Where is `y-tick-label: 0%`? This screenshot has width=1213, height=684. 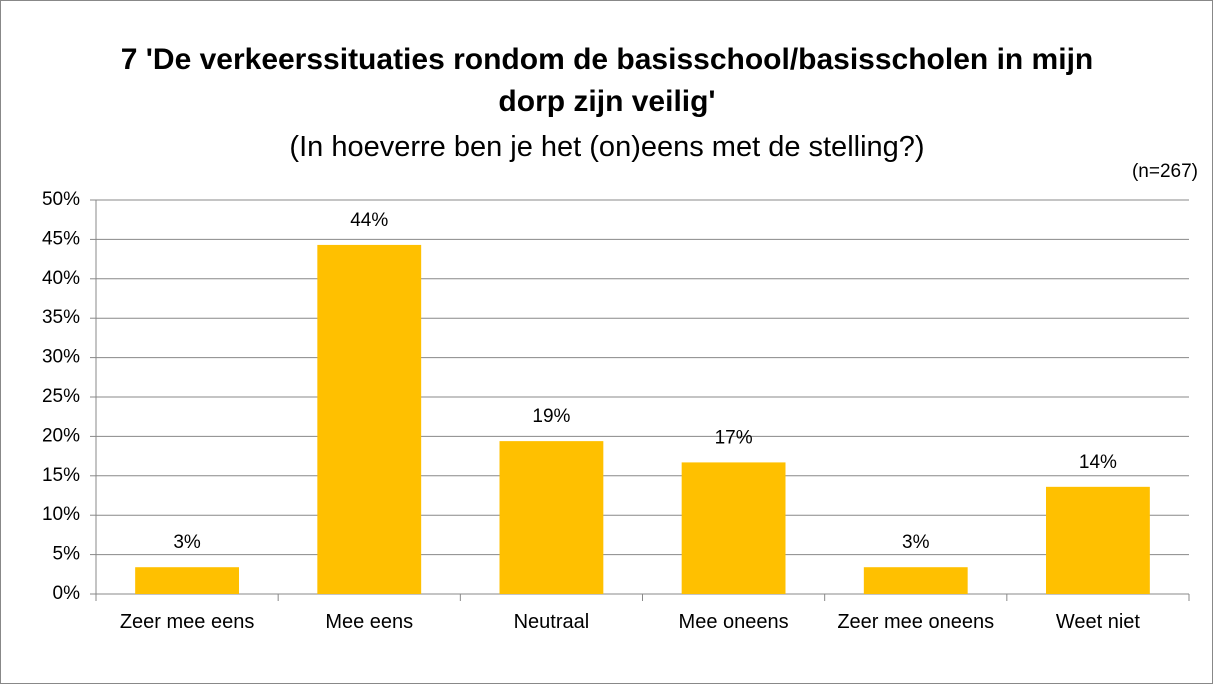 y-tick-label: 0% is located at coordinates (67, 593).